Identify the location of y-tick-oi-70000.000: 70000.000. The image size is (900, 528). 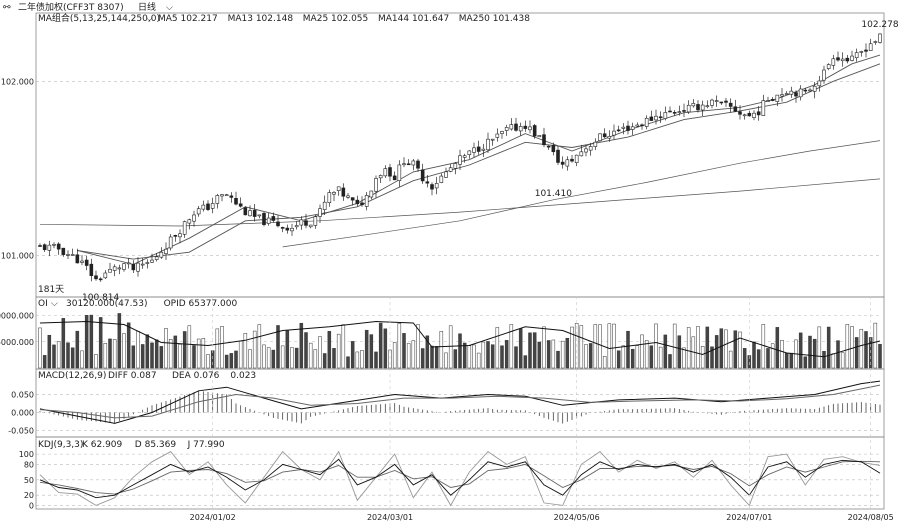
(17, 316).